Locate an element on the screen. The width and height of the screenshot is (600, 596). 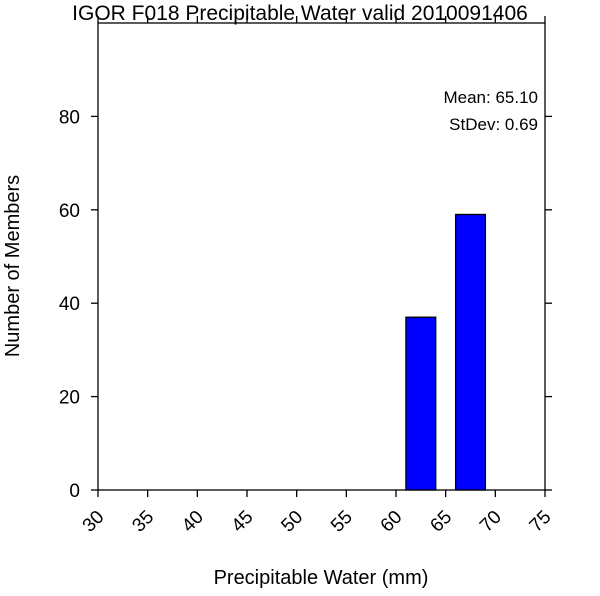
y-tick-label-40: 40 is located at coordinates (69, 304).